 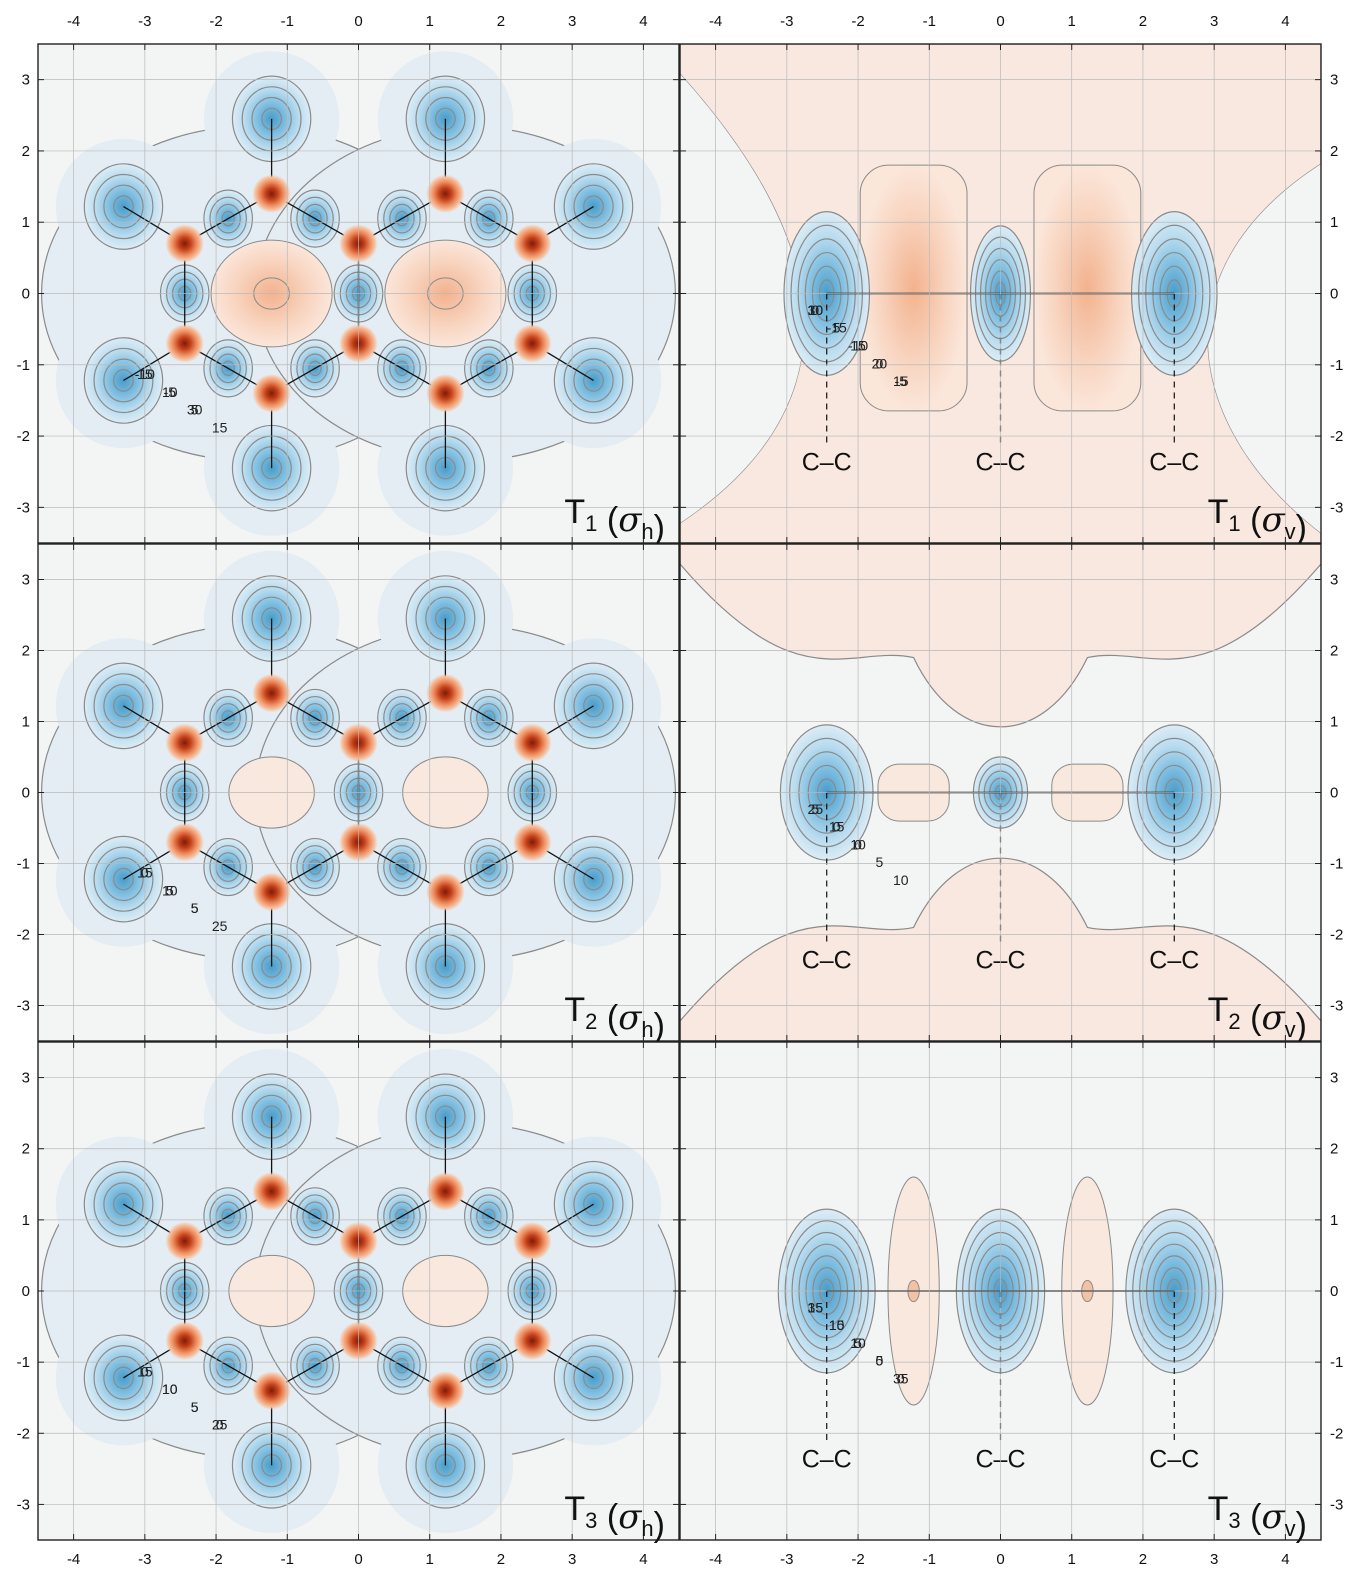 I want to click on y-tick-label: 0, so click(x=1334, y=1291).